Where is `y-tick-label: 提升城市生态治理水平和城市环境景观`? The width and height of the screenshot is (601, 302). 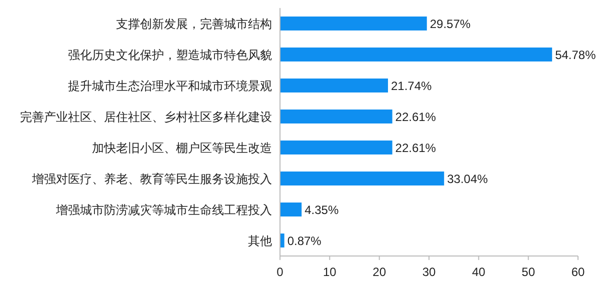
y-tick-label: 提升城市生态治理水平和城市环境景观 is located at coordinates (170, 86).